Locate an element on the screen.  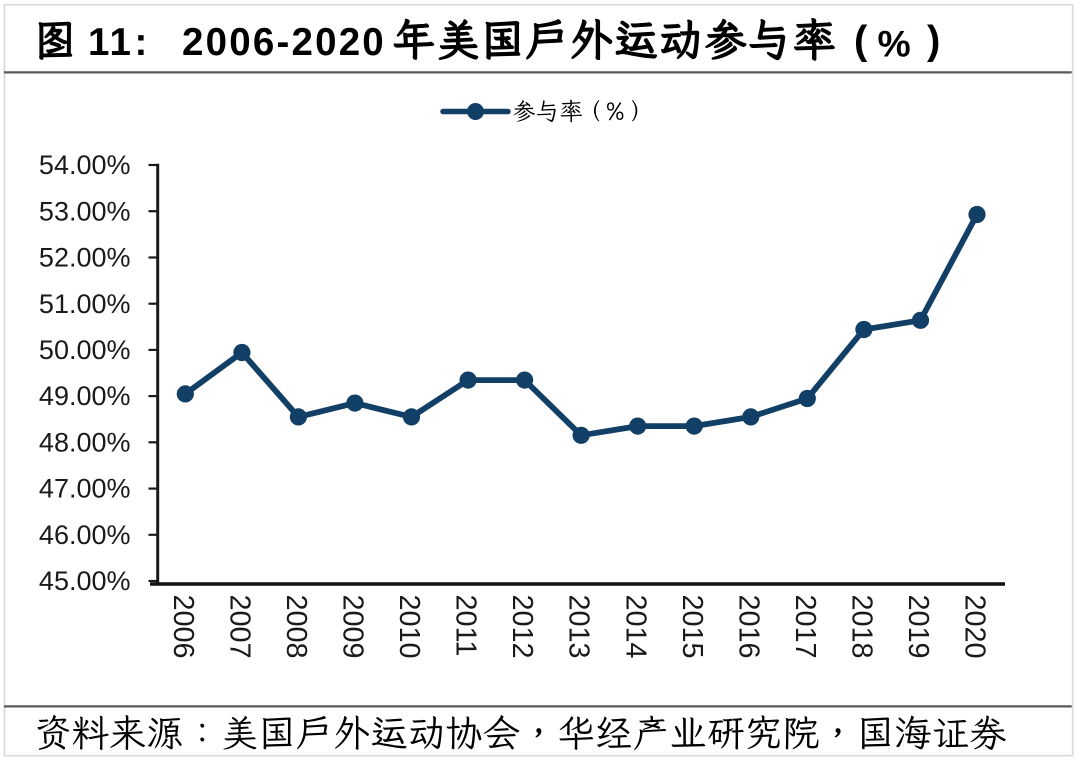
svg-text: 2019 is located at coordinates (918, 627).